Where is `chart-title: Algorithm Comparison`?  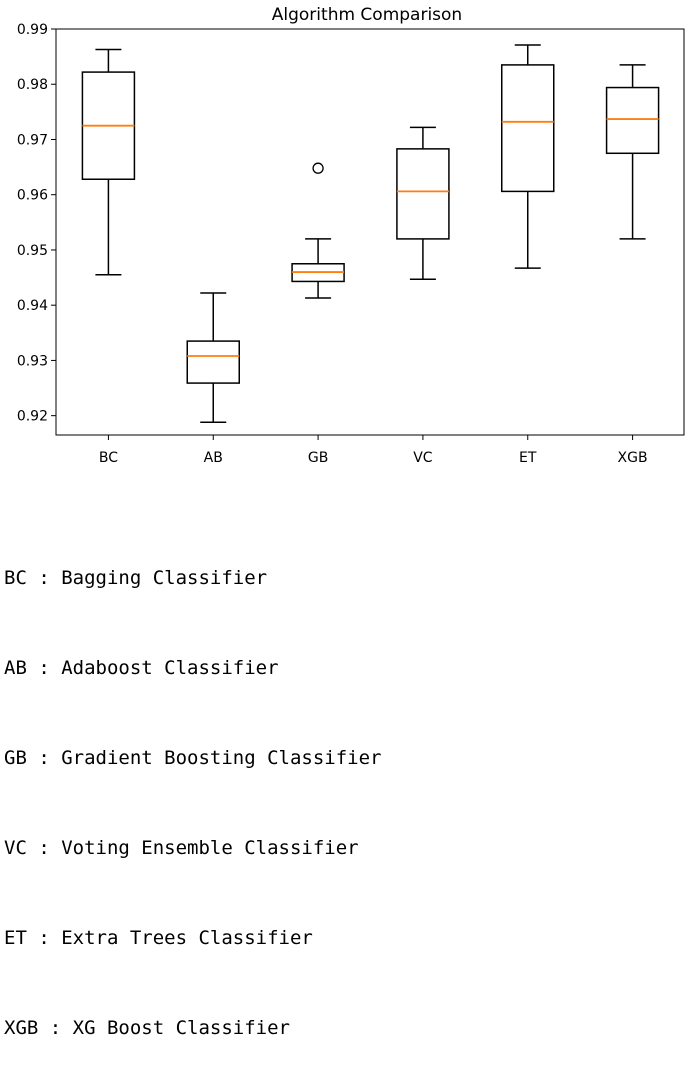 chart-title: Algorithm Comparison is located at coordinates (367, 15).